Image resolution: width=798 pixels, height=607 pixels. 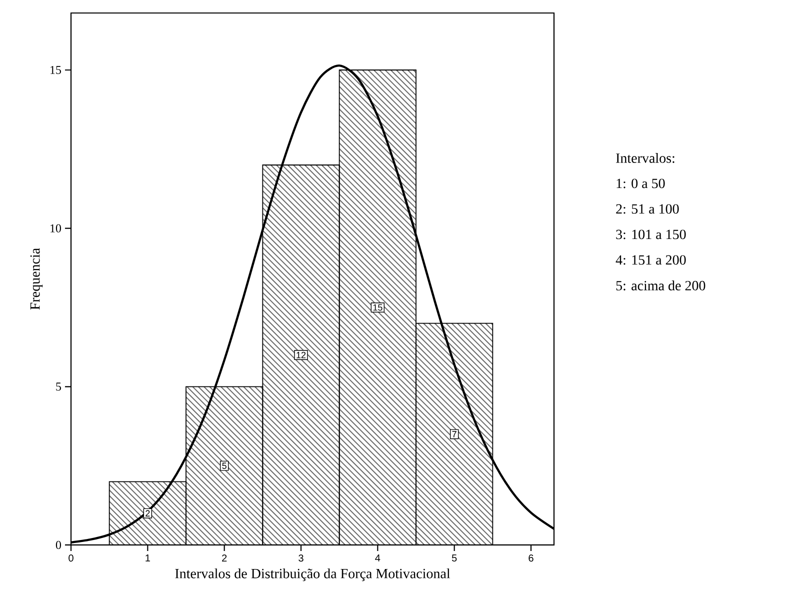 What do you see at coordinates (71, 558) in the screenshot?
I see `x-tick-label: 0` at bounding box center [71, 558].